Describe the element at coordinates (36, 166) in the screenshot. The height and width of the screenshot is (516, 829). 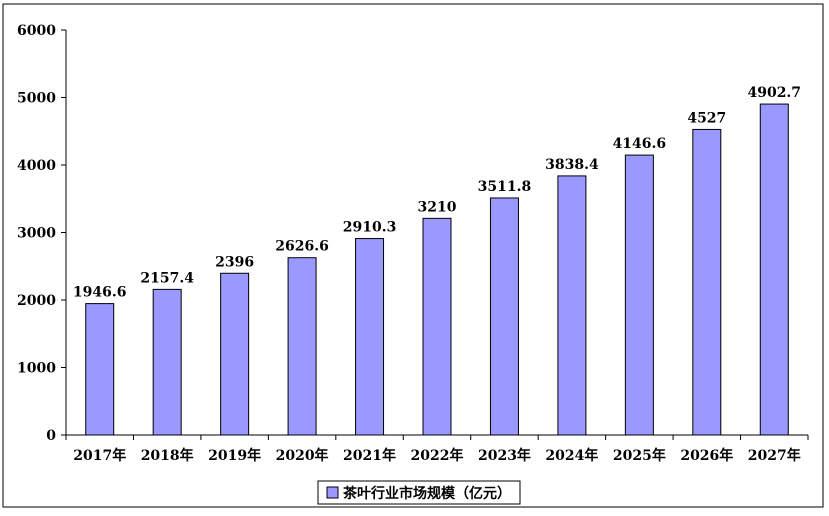
I see `y-tick-label: 4000` at that location.